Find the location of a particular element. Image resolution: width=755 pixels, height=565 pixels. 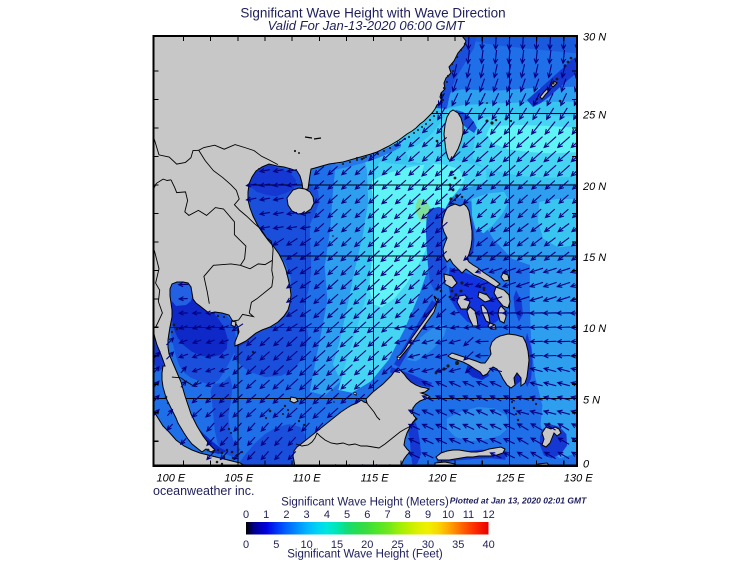

svg-text:Plotted at Jan 13, 2020 02:01: Plotted at Jan 13, 2020 02:01 GMT is located at coordinates (518, 501).